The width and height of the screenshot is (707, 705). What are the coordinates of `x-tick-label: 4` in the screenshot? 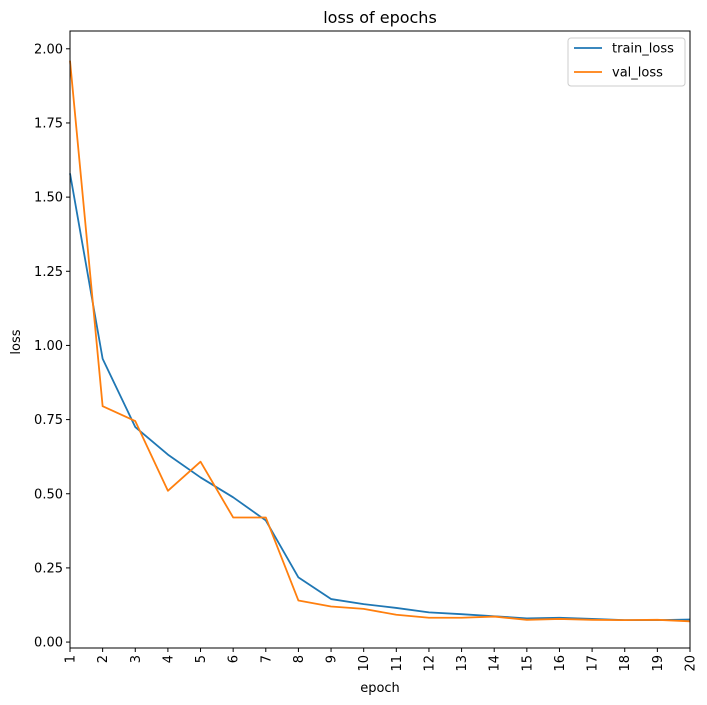 It's located at (168, 659).